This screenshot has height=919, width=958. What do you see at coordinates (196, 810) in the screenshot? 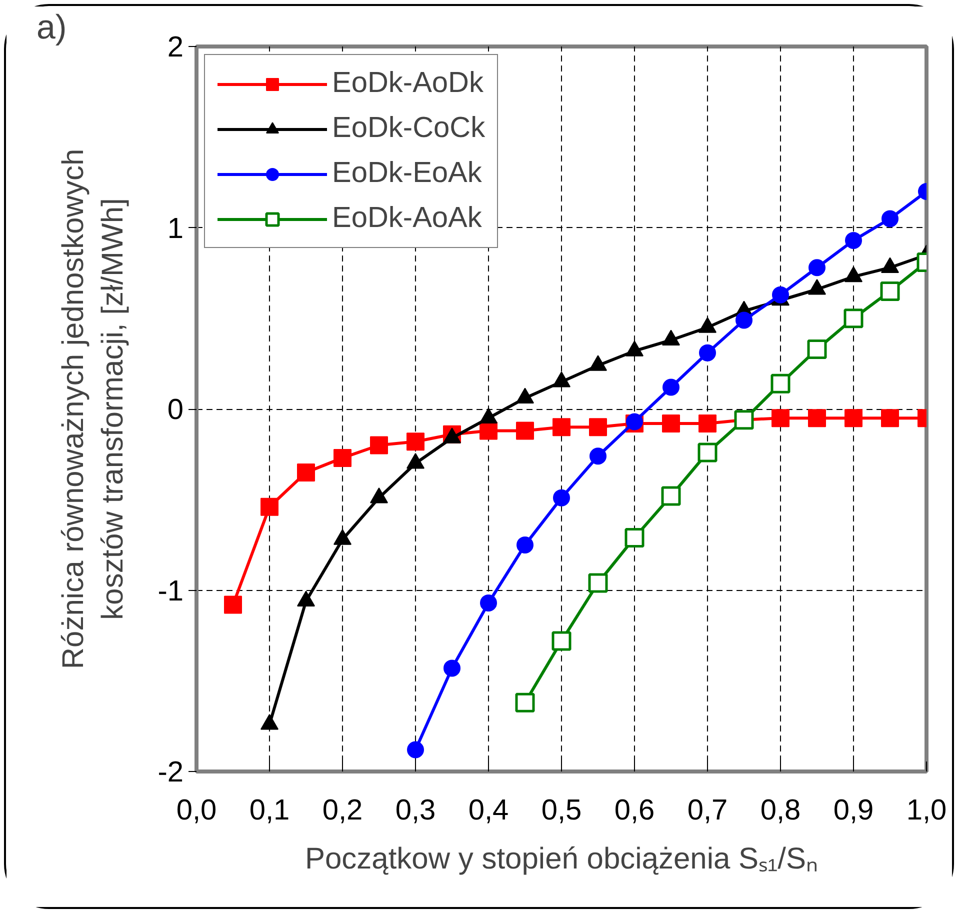
I see `x-tick-label: 0,0` at bounding box center [196, 810].